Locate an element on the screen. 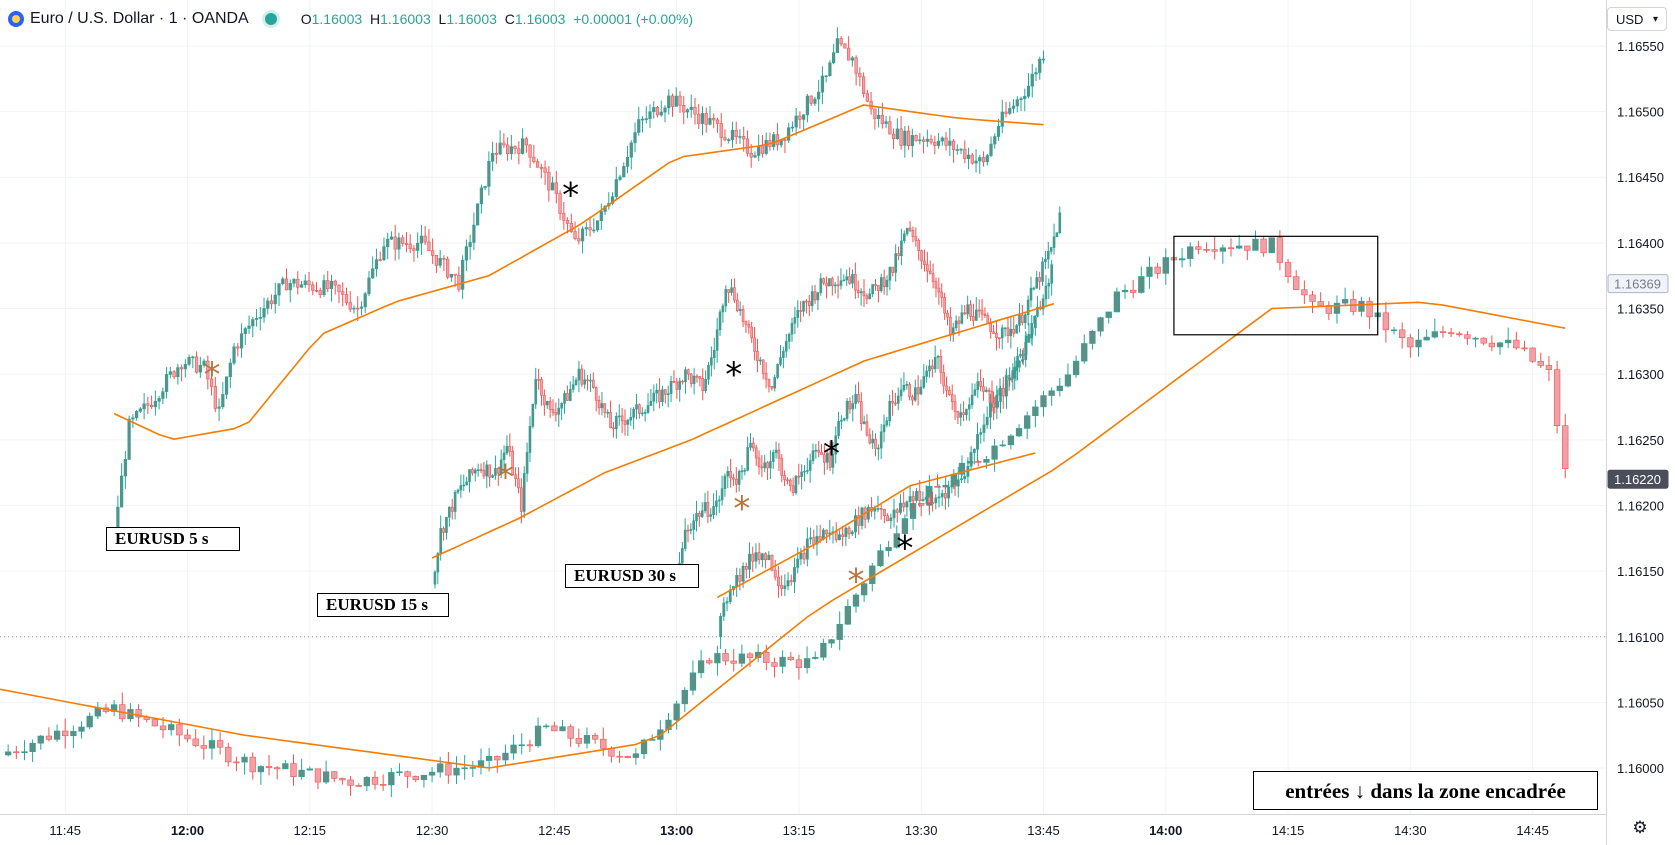 The image size is (1675, 845). gear-icon: ⚙ is located at coordinates (1640, 827).